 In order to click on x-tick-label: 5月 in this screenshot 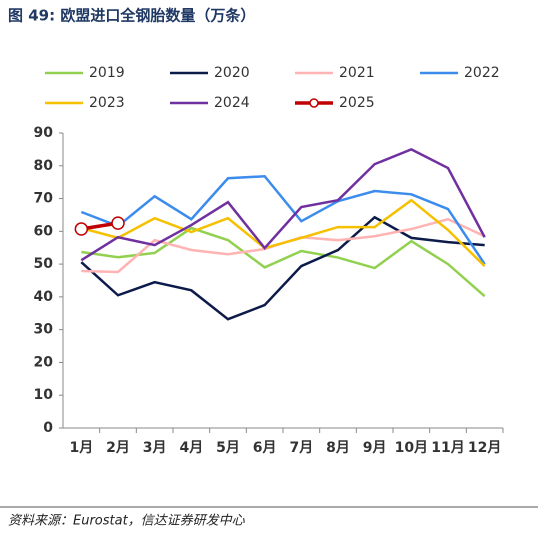, I will do `click(228, 448)`.